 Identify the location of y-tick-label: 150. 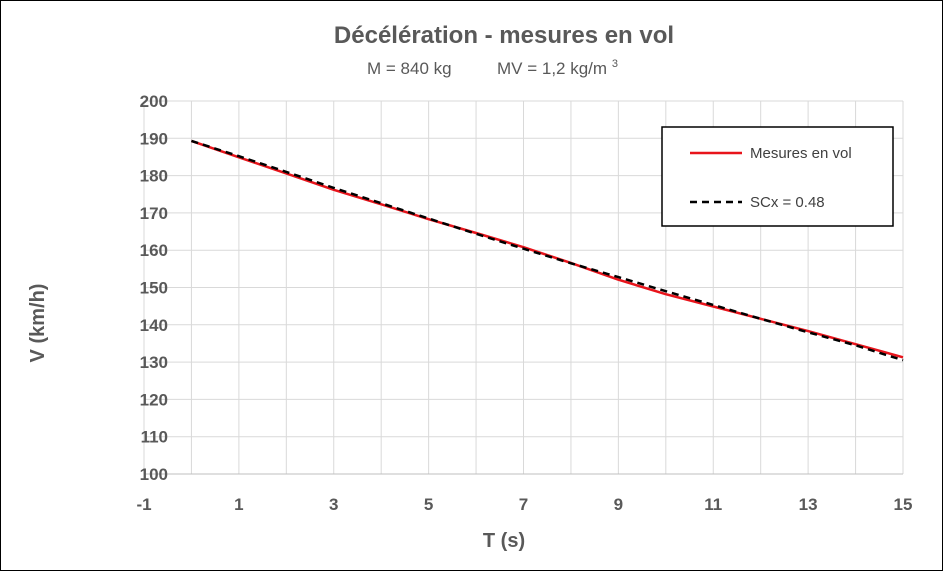
(154, 288).